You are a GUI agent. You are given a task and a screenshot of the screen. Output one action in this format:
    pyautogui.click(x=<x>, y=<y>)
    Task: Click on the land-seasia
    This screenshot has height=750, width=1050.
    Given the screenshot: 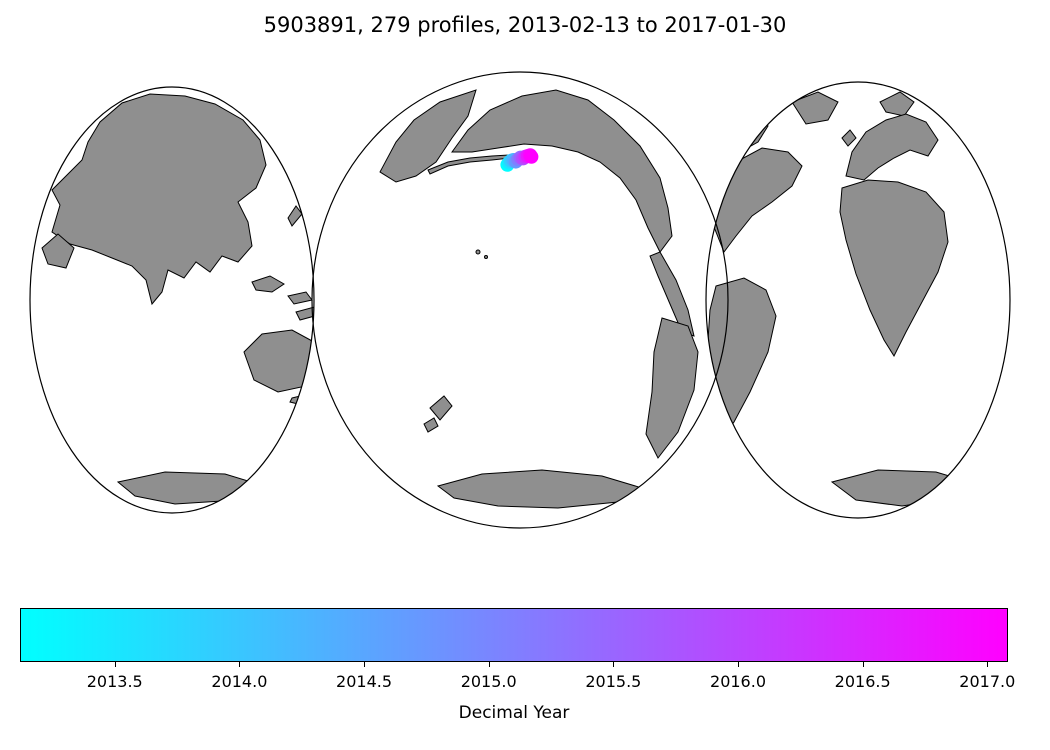 What is the action you would take?
    pyautogui.click(x=268, y=284)
    